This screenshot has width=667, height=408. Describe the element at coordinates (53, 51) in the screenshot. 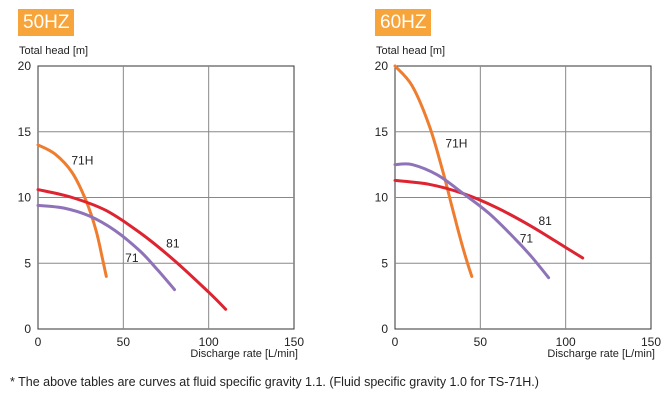

I see `chart-50hz-y-axis-label: Total head [m]` at that location.